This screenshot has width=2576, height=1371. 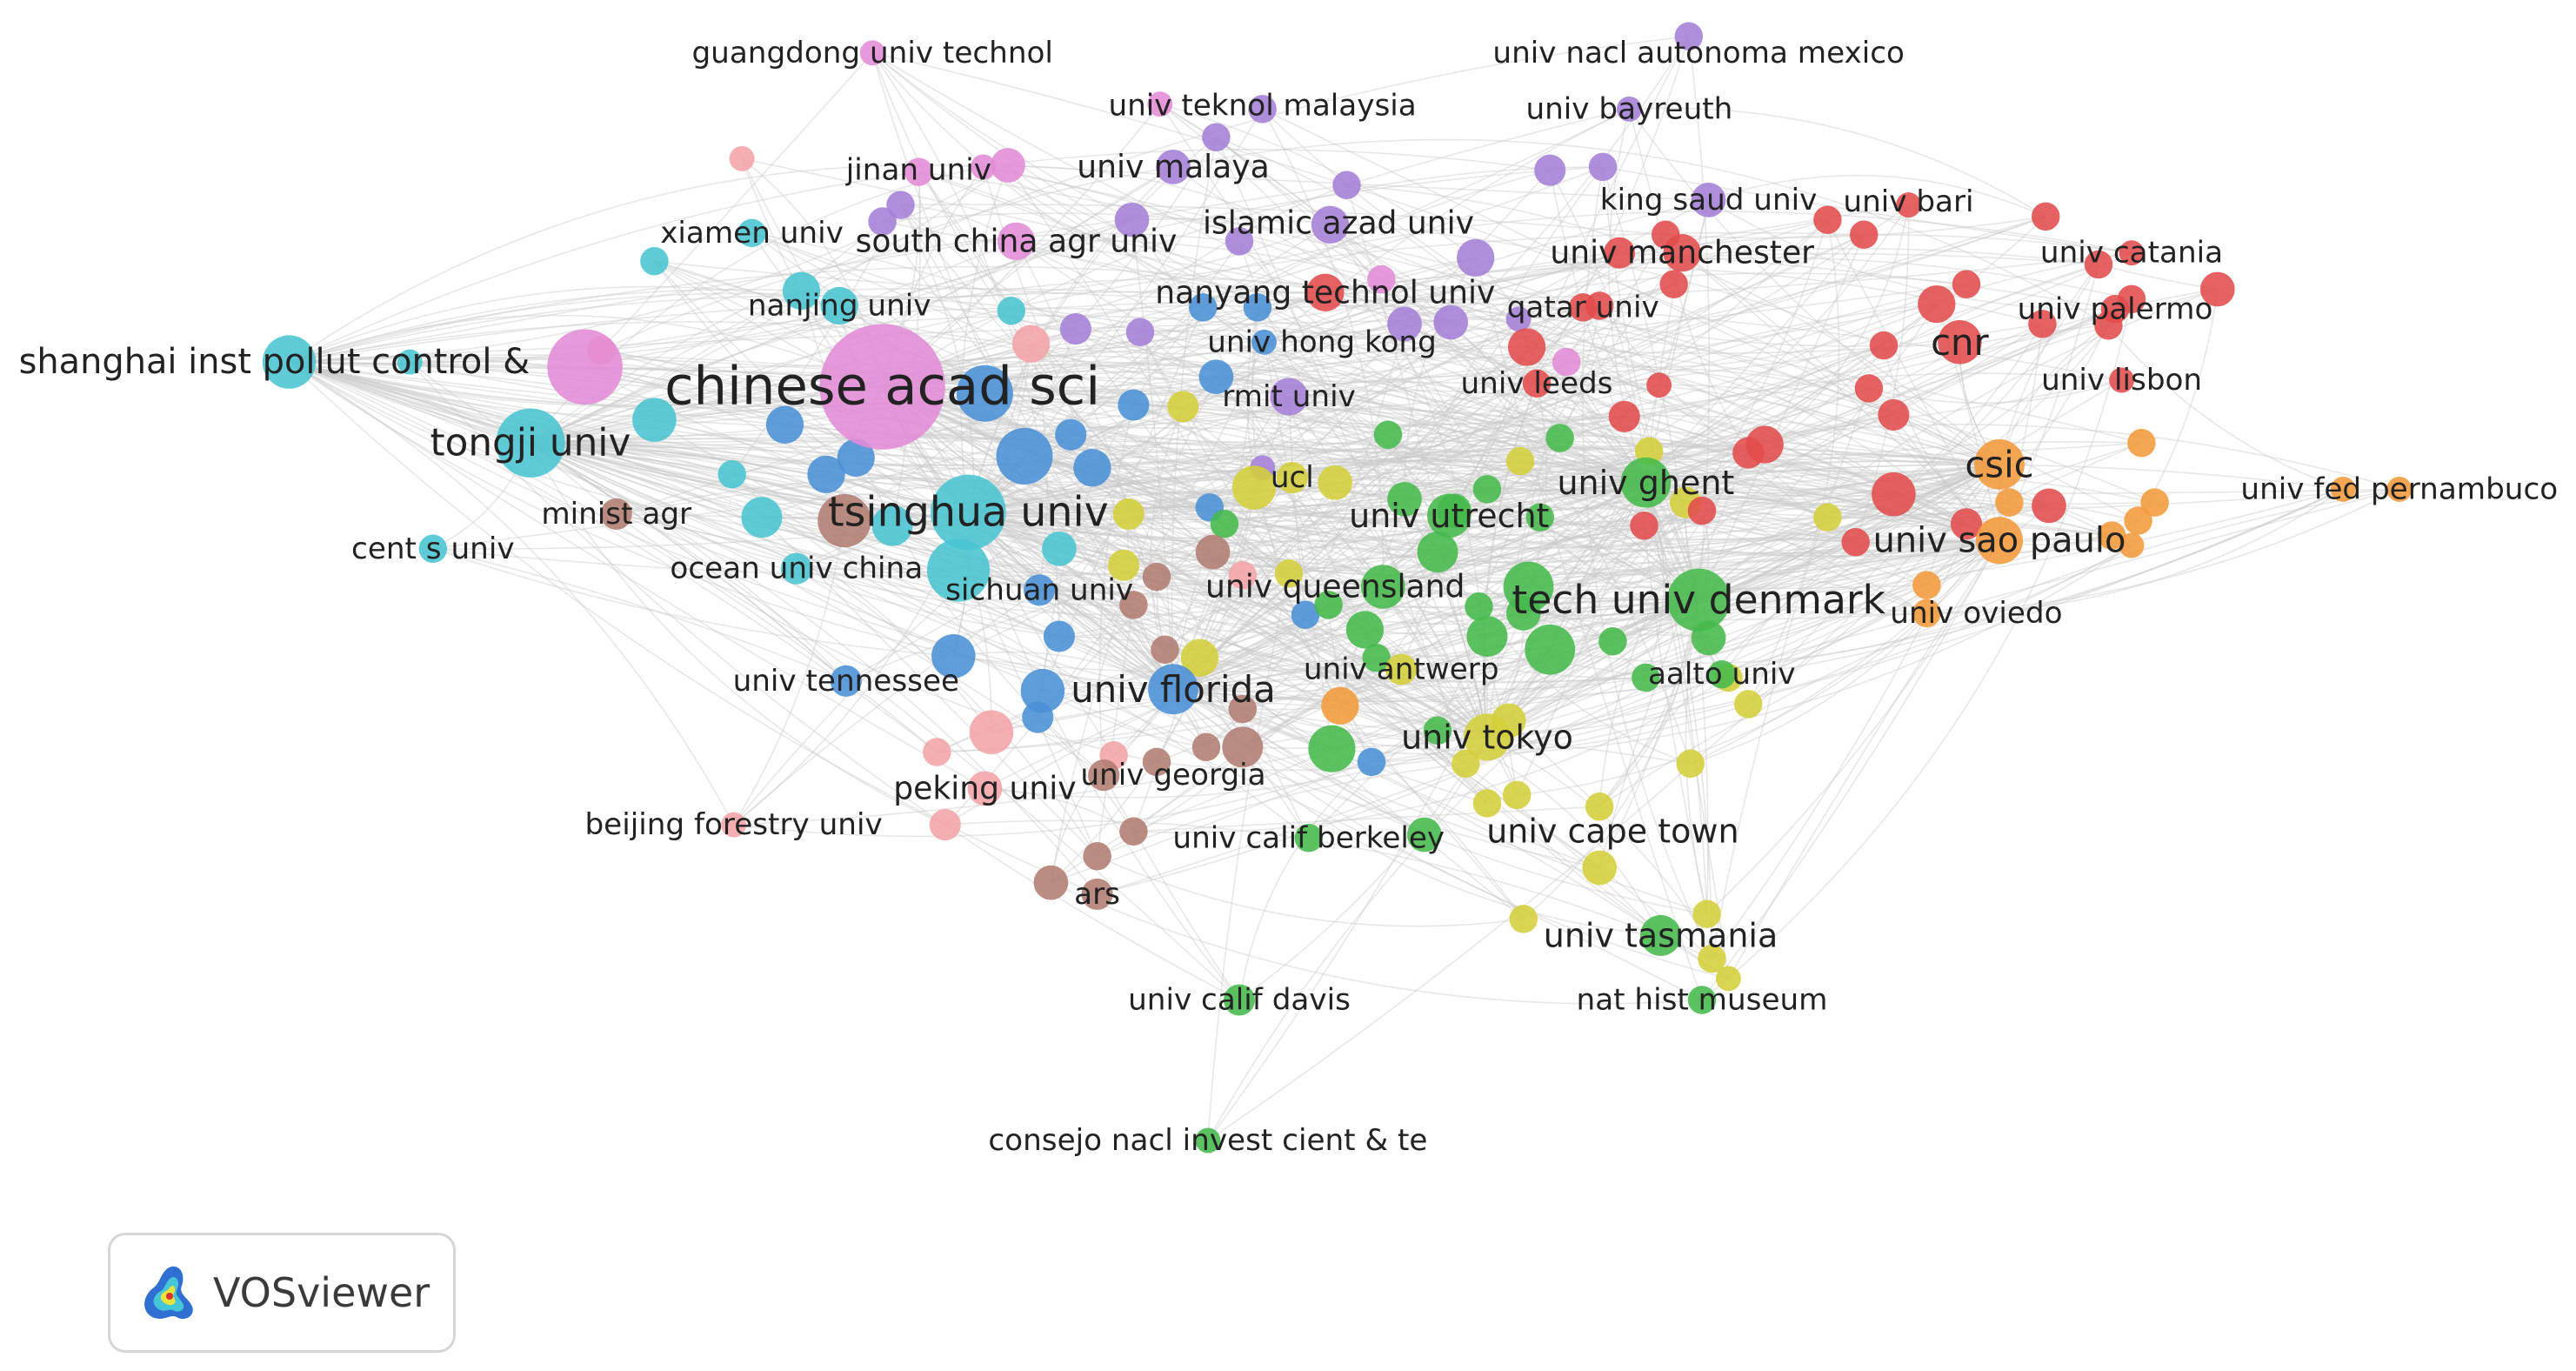 What do you see at coordinates (1487, 737) in the screenshot?
I see `institution-label: univ tokyo` at bounding box center [1487, 737].